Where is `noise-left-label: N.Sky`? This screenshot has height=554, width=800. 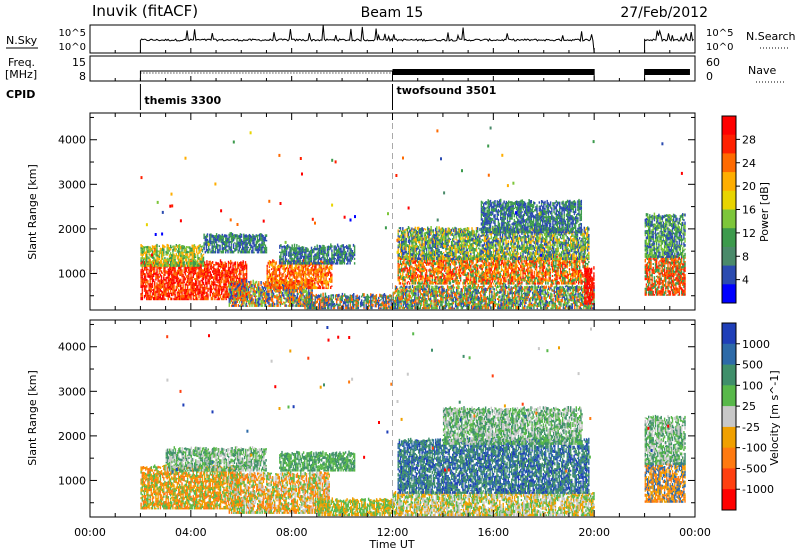
noise-left-label: N.Sky is located at coordinates (22, 40).